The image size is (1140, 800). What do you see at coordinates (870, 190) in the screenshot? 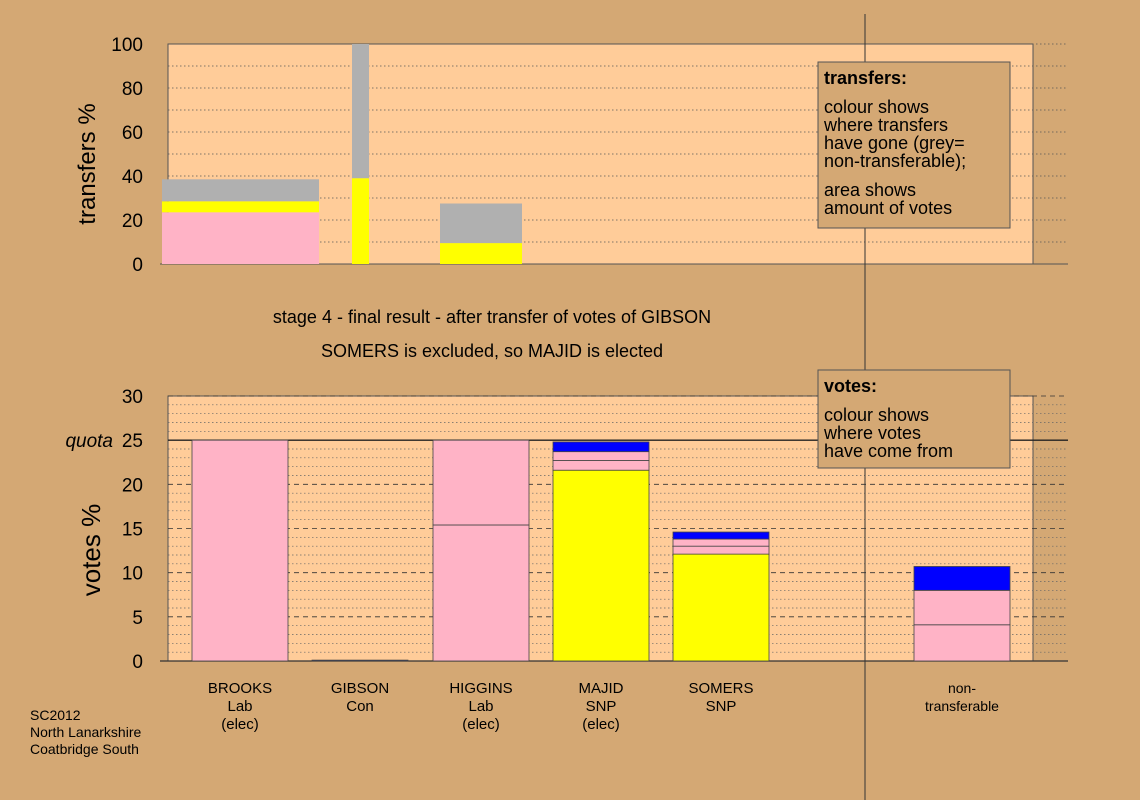
I see `transfers-legend-line: area shows` at bounding box center [870, 190].